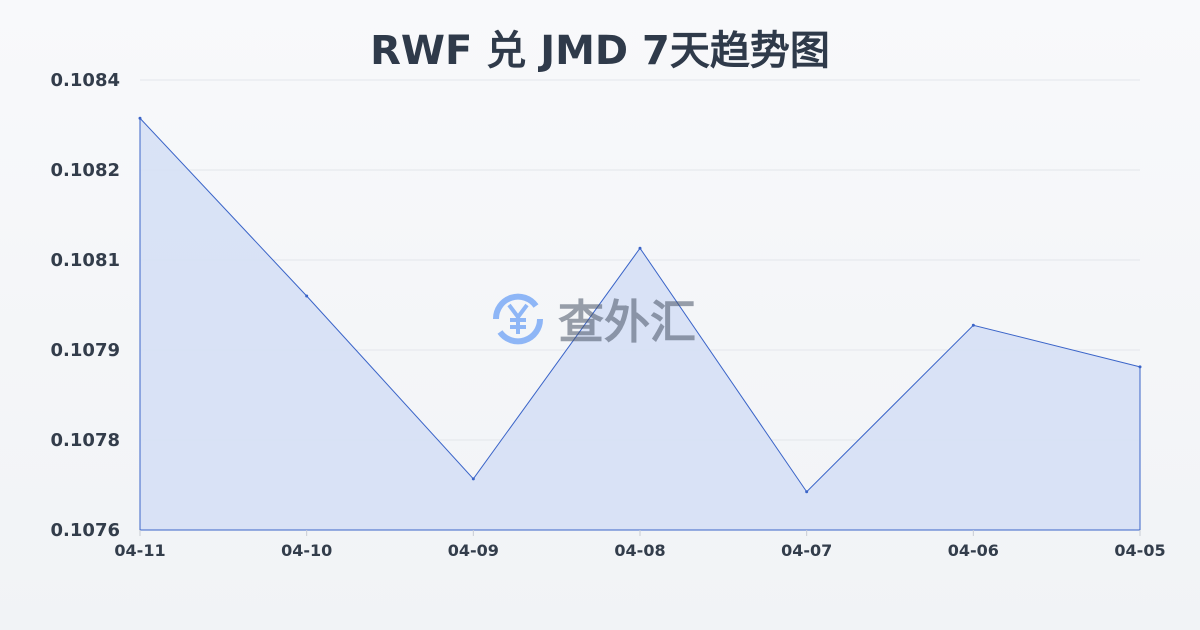  Describe the element at coordinates (627, 322) in the screenshot. I see `watermark-text: 查外汇` at that location.